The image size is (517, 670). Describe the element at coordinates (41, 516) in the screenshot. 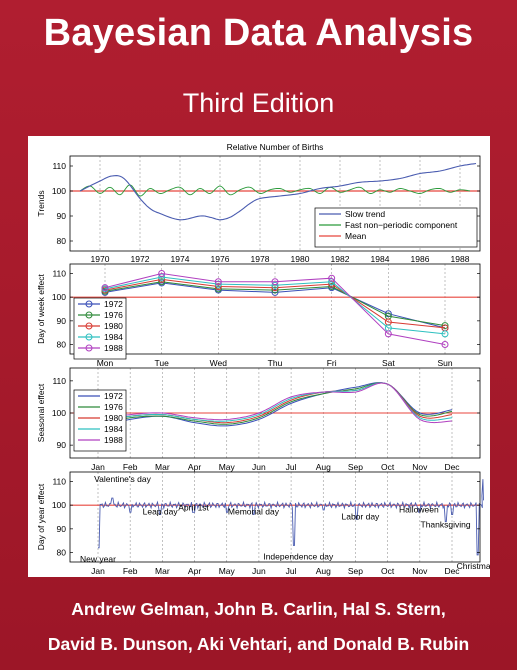

I see `y-axis-label: Day of year effect` at that location.